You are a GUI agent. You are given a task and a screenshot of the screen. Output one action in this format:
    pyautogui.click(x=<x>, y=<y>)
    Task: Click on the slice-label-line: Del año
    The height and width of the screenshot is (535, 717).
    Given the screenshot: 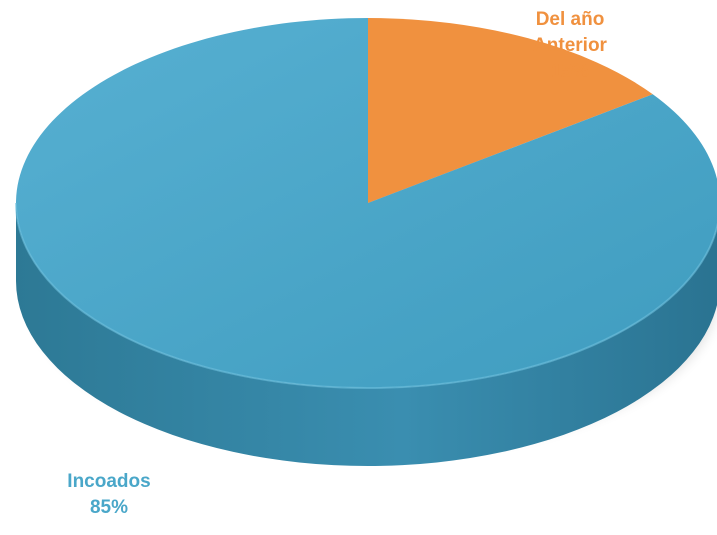 What is the action you would take?
    pyautogui.click(x=570, y=19)
    